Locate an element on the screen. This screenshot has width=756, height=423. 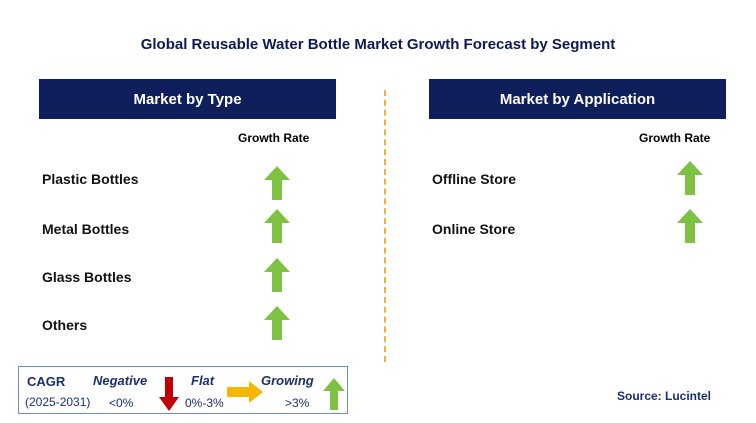
legend-flat-range: 0%-3% is located at coordinates (204, 403).